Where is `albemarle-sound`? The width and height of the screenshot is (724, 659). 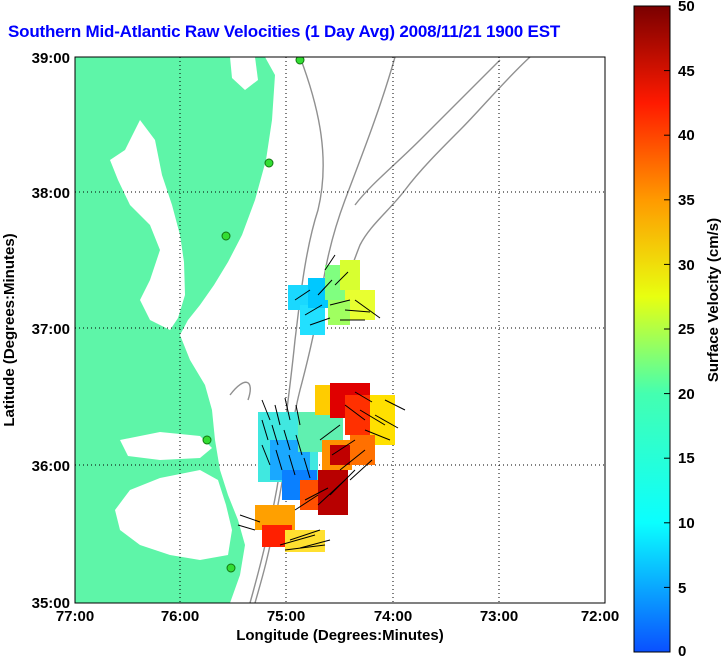 albemarle-sound is located at coordinates (166, 446).